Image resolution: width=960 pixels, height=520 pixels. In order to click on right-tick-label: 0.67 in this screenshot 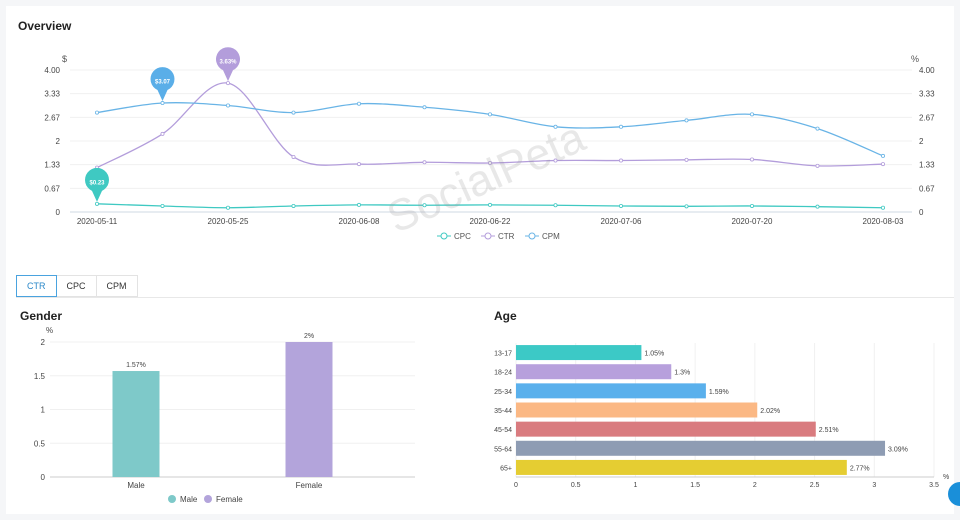, I will do `click(927, 188)`.